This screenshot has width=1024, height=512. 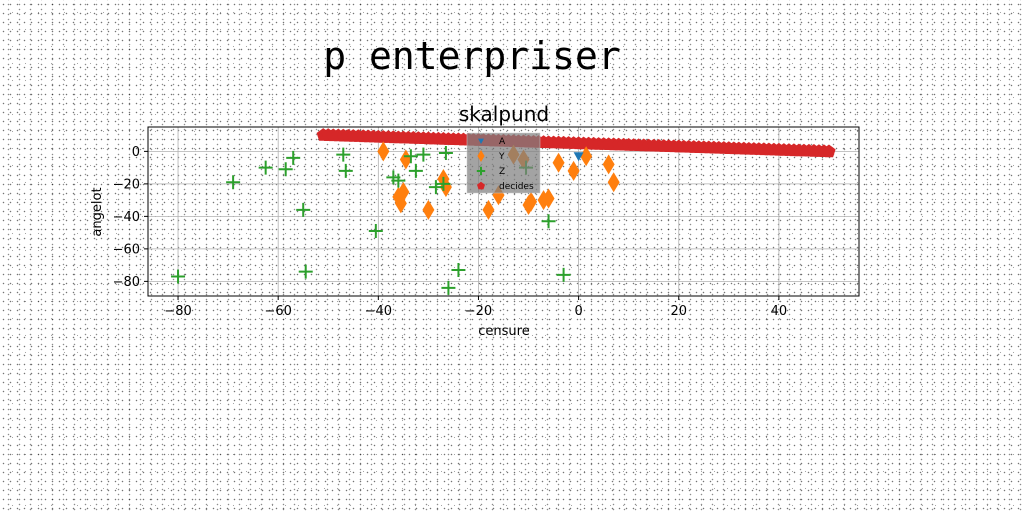 What do you see at coordinates (277, 311) in the screenshot?
I see `x-tick-label: −60` at bounding box center [277, 311].